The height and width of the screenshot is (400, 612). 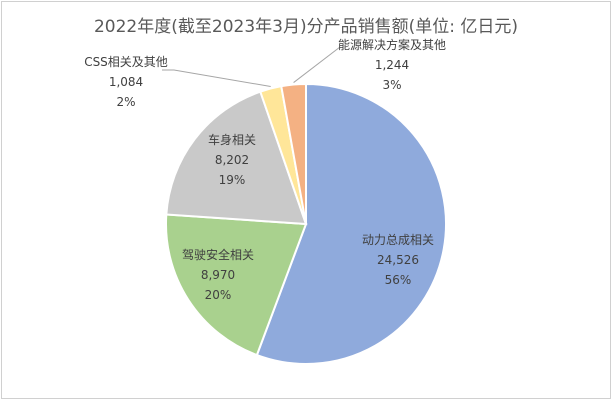 What do you see at coordinates (126, 62) in the screenshot?
I see `slice-label-name-3: CSS相关及其他` at bounding box center [126, 62].